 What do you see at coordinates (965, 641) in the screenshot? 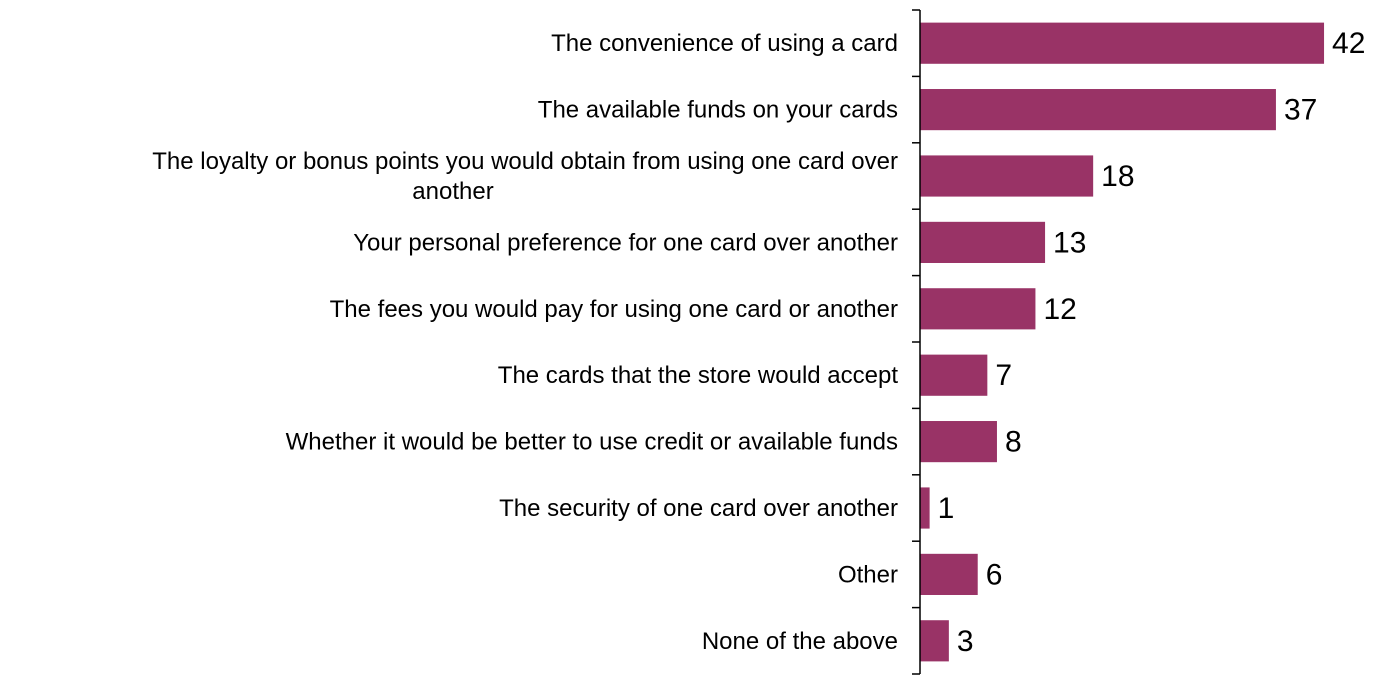
I see `bar-value-label: 3` at bounding box center [965, 641].